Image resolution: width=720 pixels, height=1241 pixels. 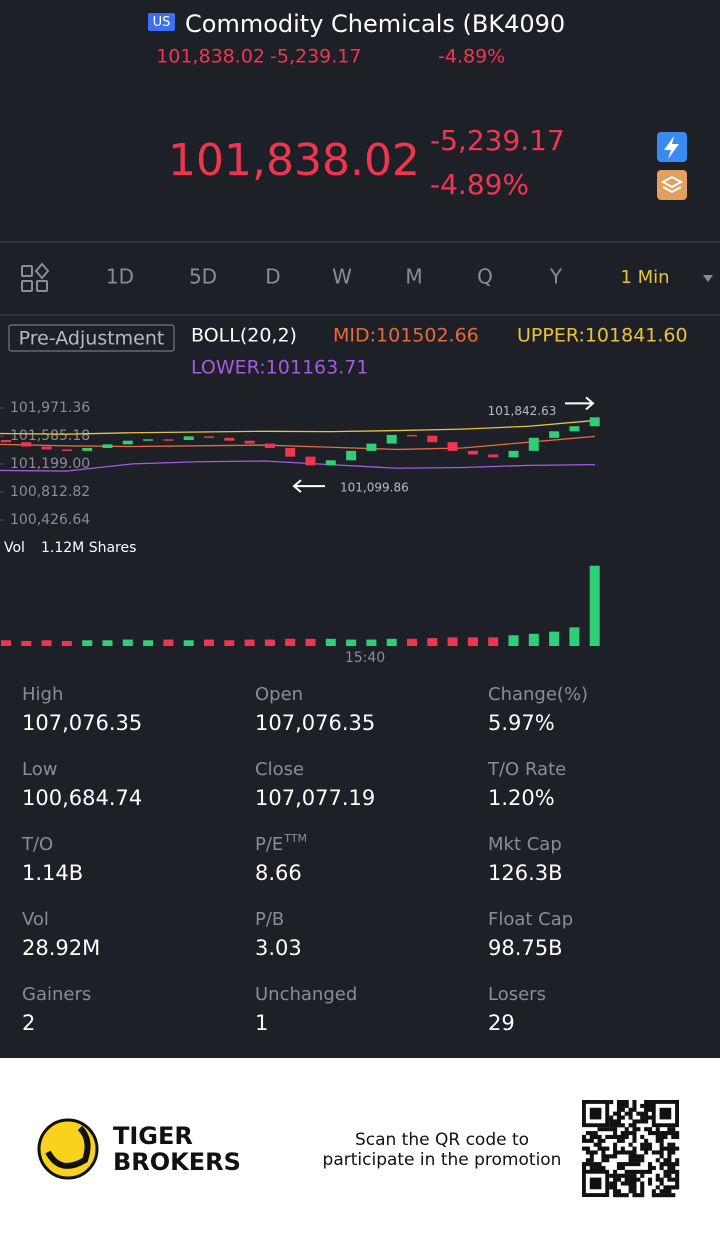 I want to click on qr-code, so click(x=631, y=1148).